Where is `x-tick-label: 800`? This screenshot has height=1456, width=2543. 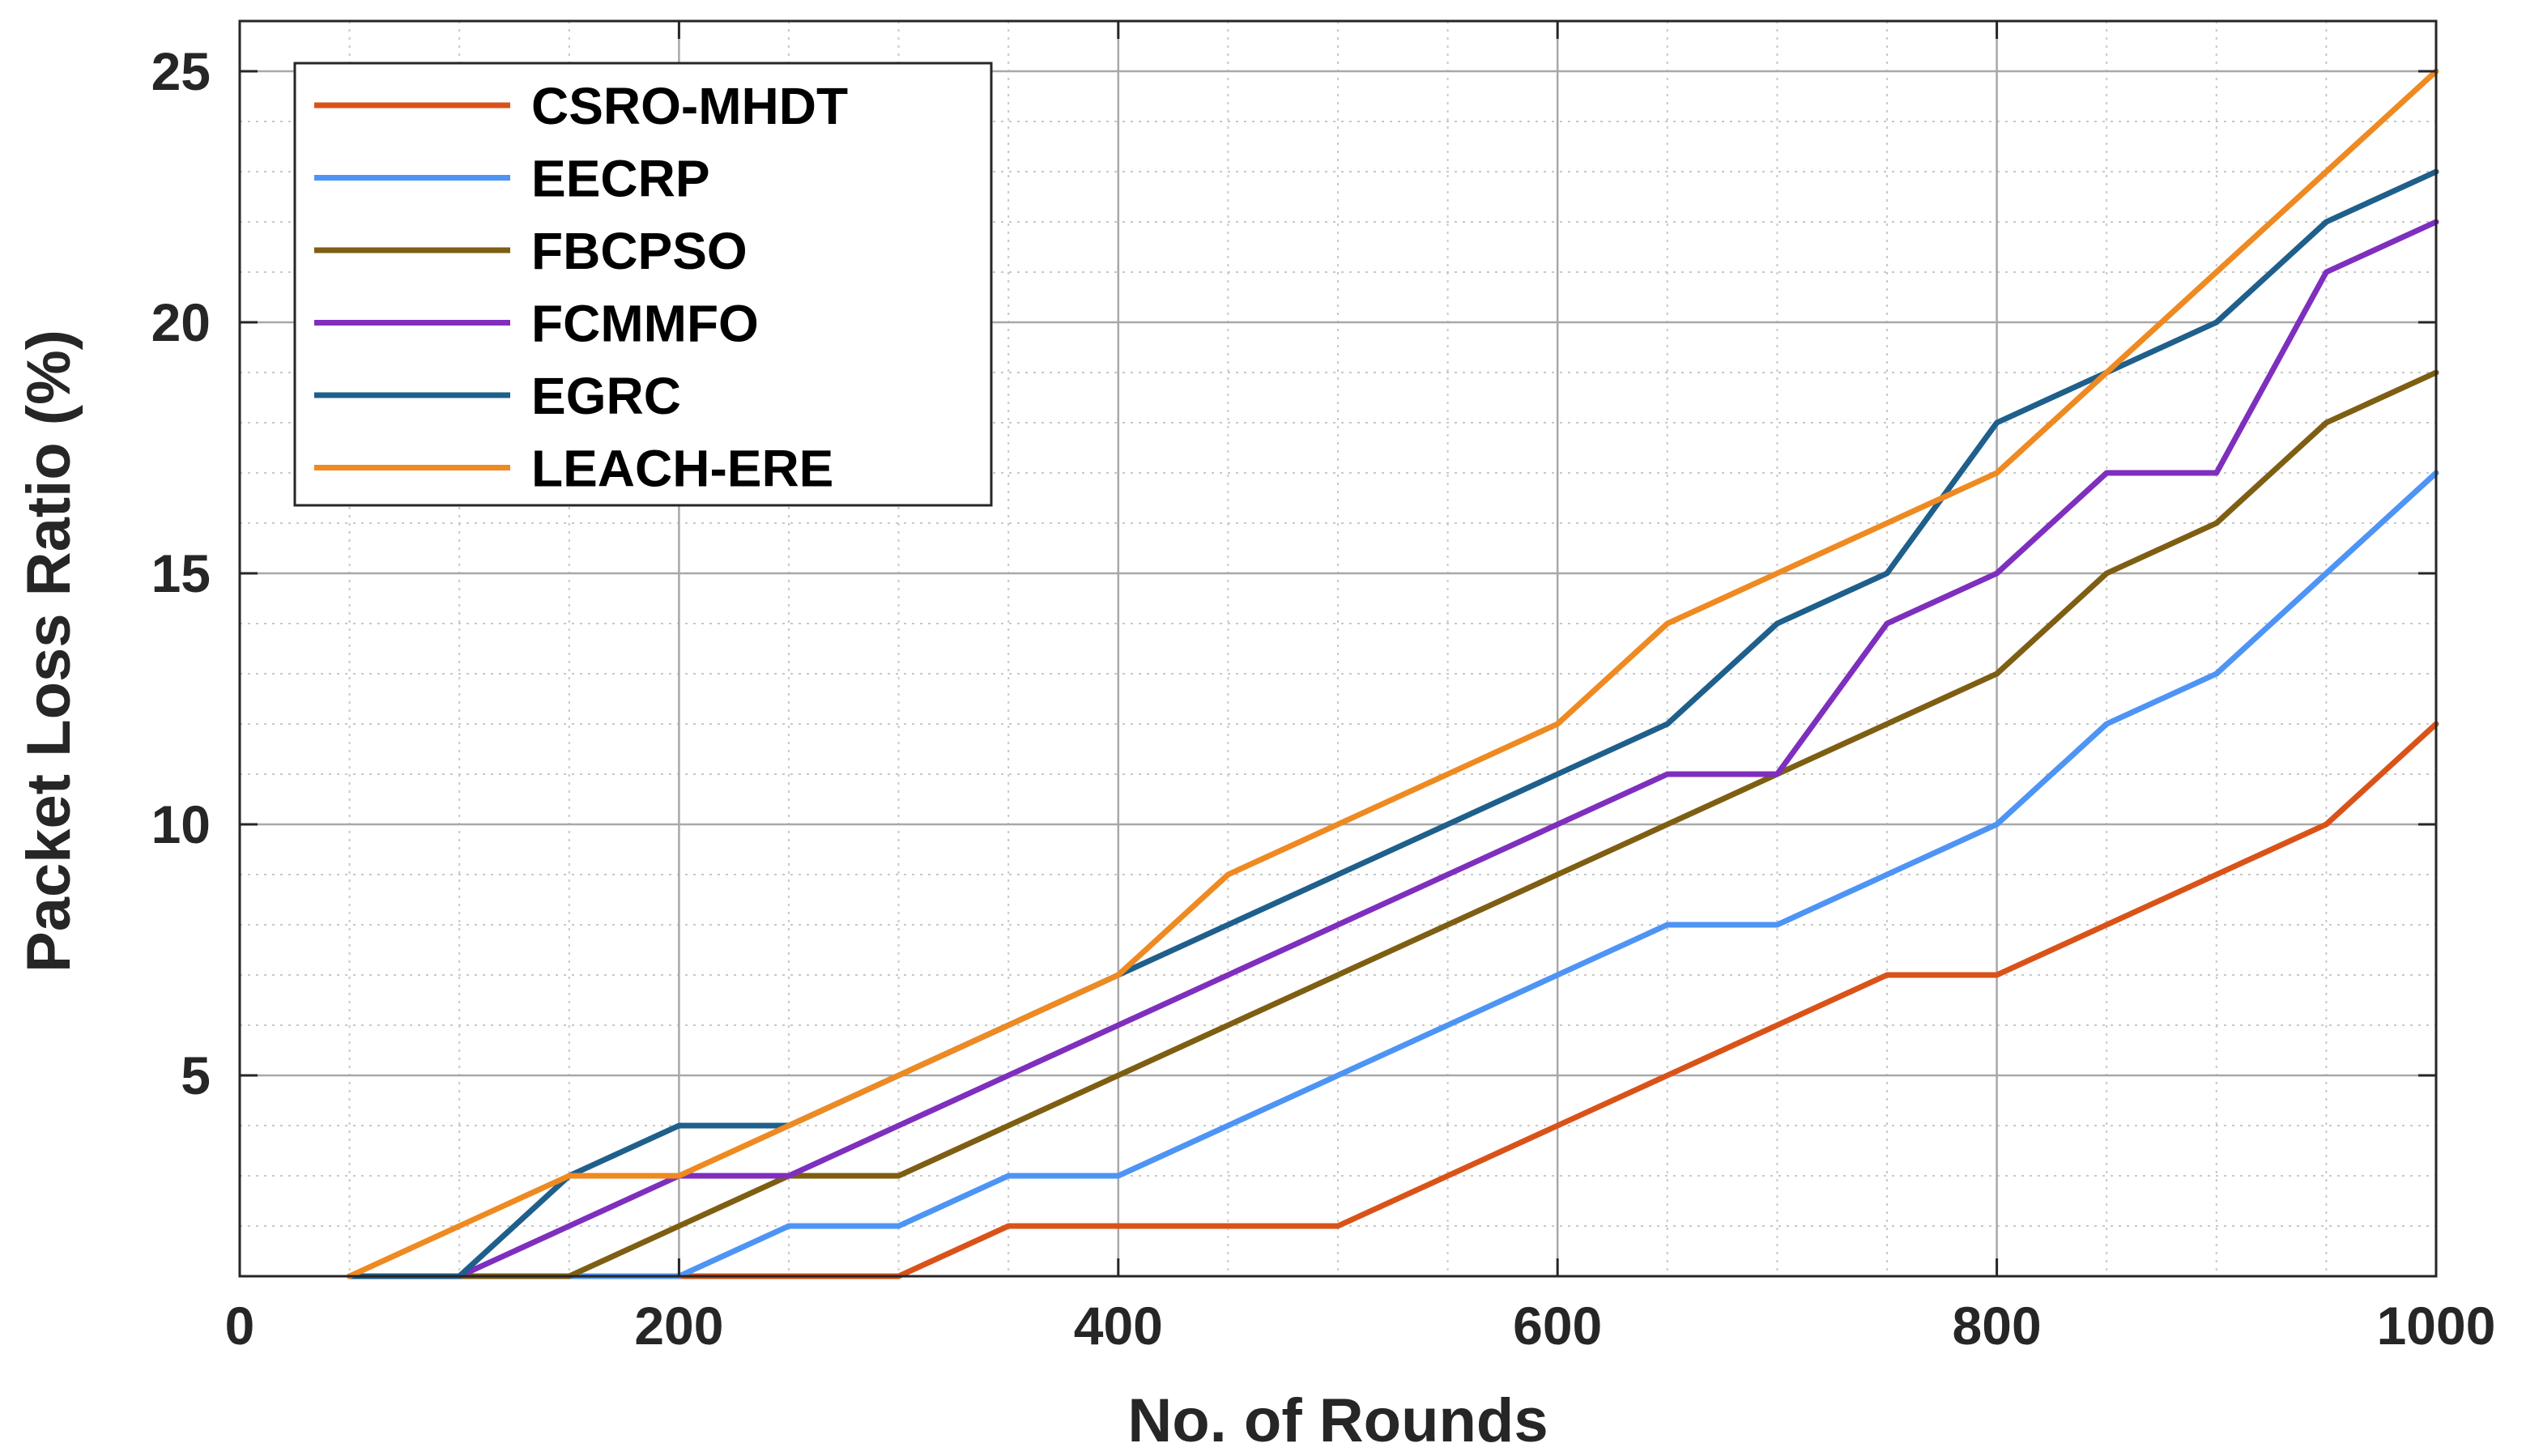
x-tick-label: 800 is located at coordinates (1997, 1326).